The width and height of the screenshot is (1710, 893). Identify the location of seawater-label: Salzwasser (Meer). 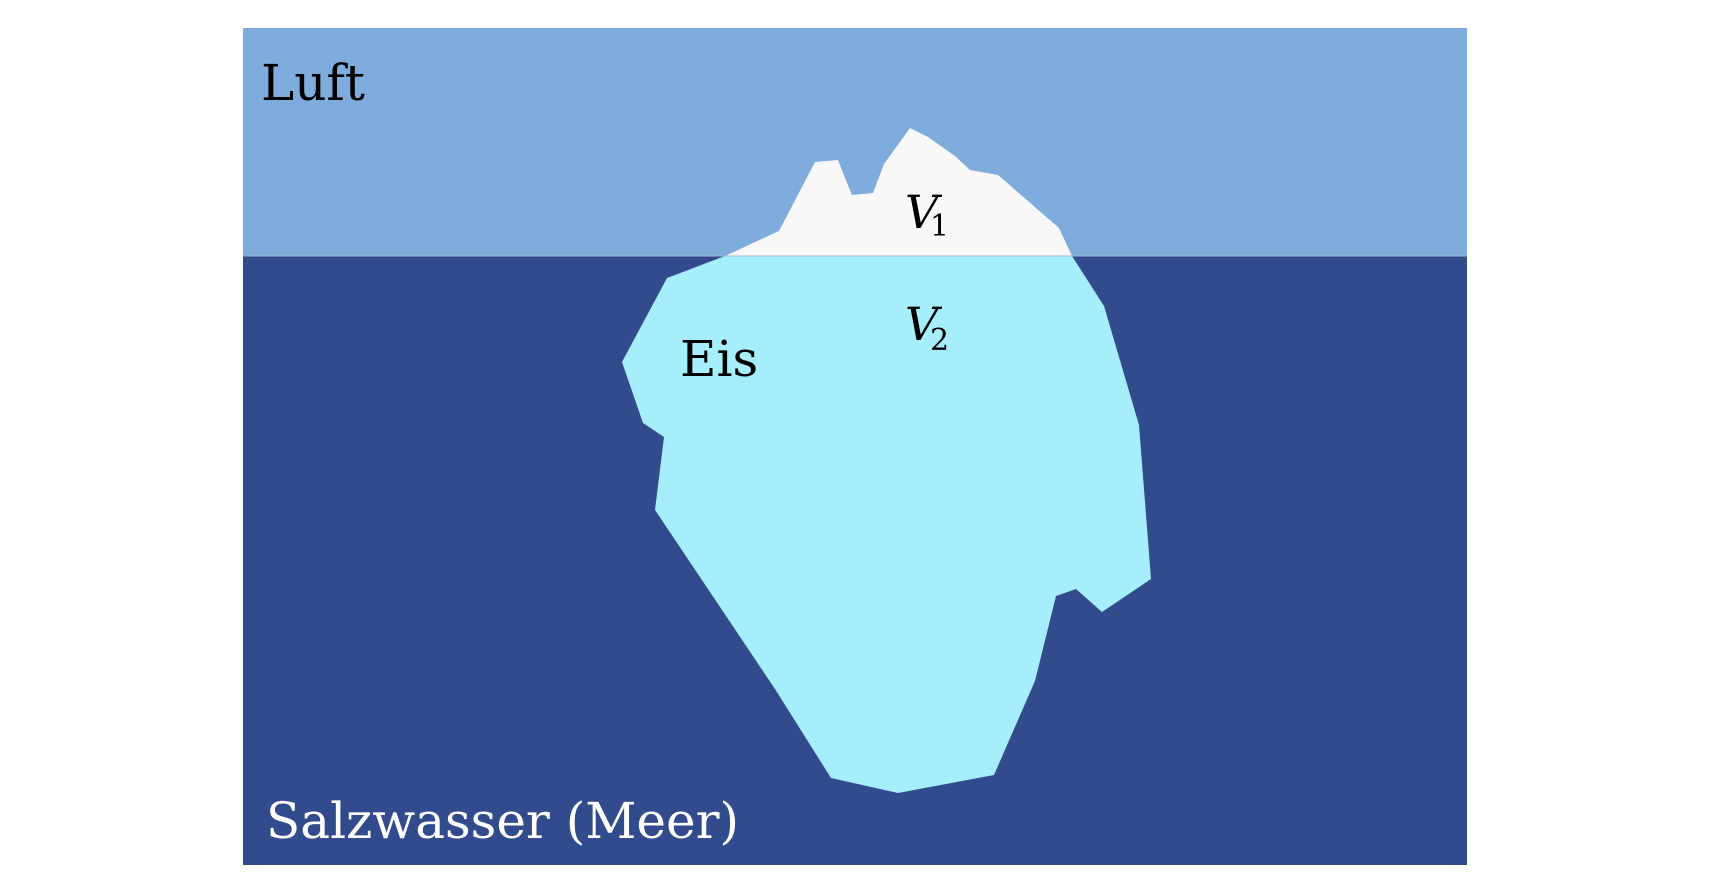
(502, 821).